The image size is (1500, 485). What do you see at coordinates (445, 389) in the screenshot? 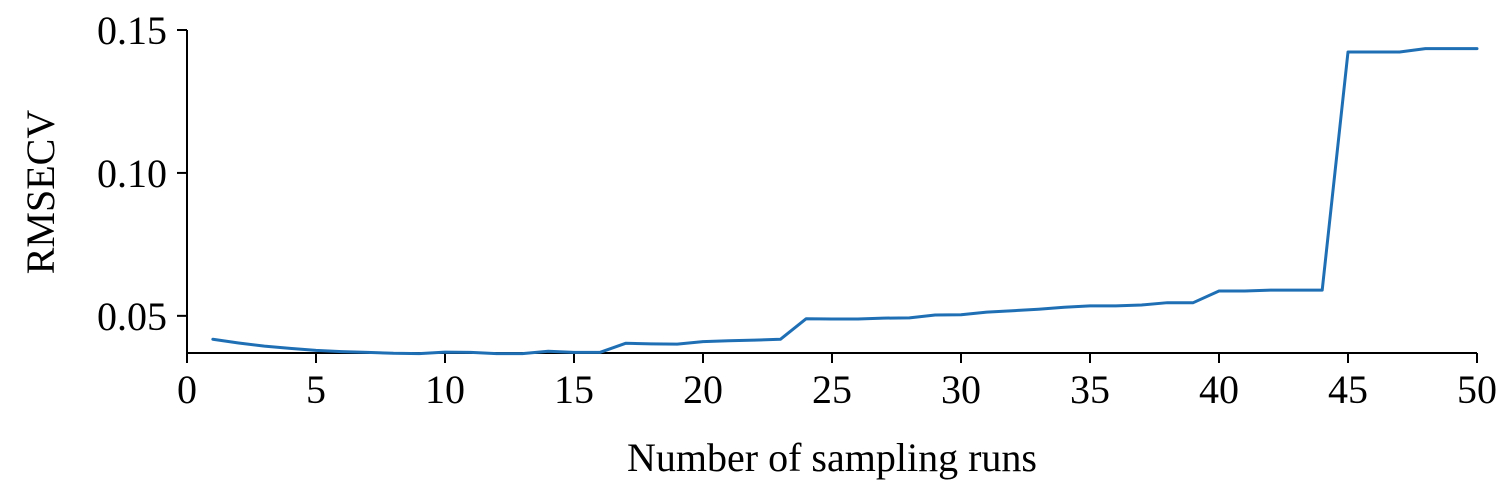
I see `x-tick-label: 10` at bounding box center [445, 389].